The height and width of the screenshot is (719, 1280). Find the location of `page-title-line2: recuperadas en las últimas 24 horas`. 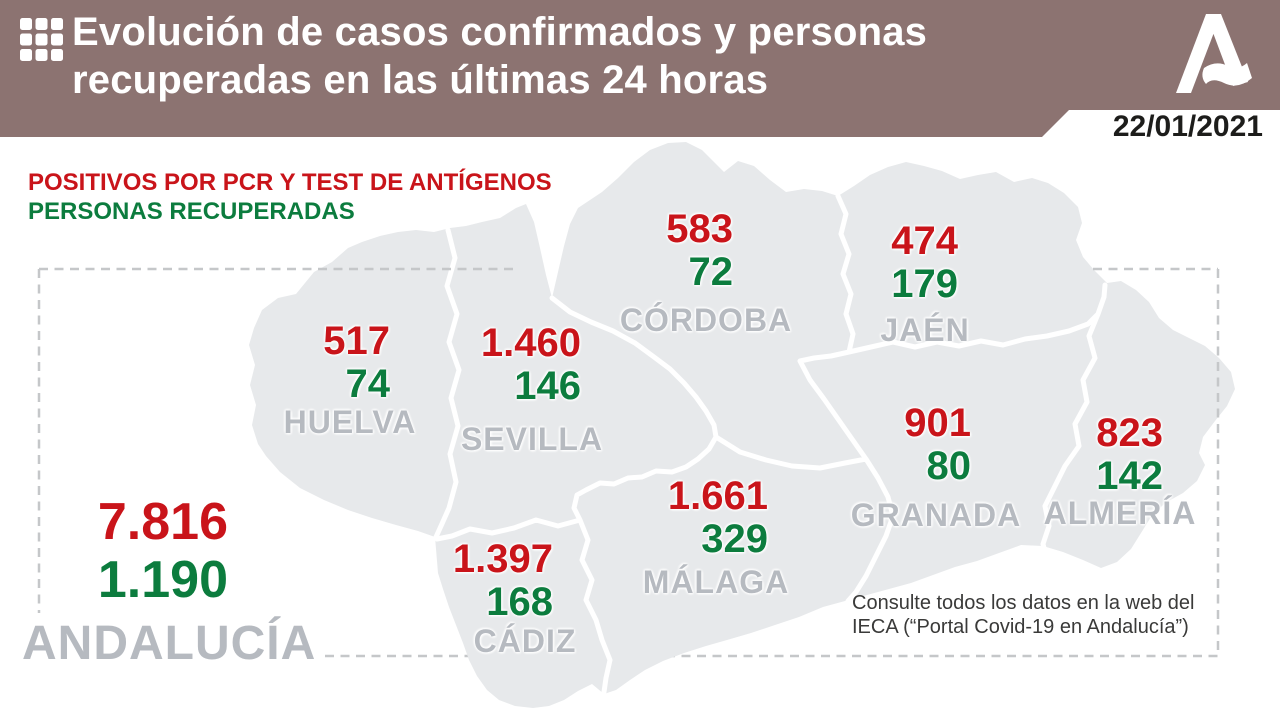

page-title-line2: recuperadas en las últimas 24 horas is located at coordinates (420, 80).